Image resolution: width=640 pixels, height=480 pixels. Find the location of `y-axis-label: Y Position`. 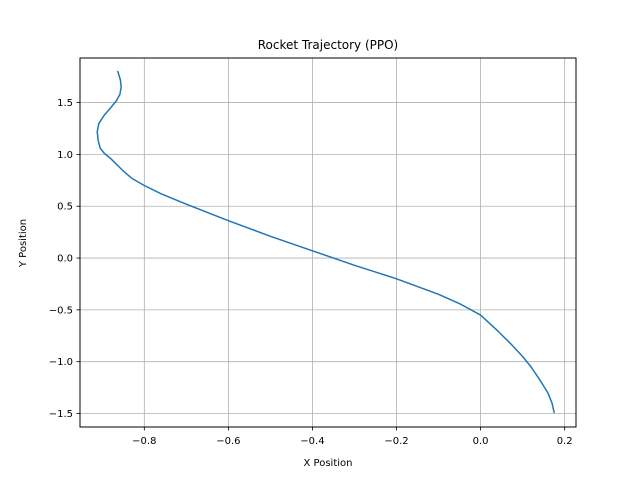

y-axis-label: Y Position is located at coordinates (23, 243).